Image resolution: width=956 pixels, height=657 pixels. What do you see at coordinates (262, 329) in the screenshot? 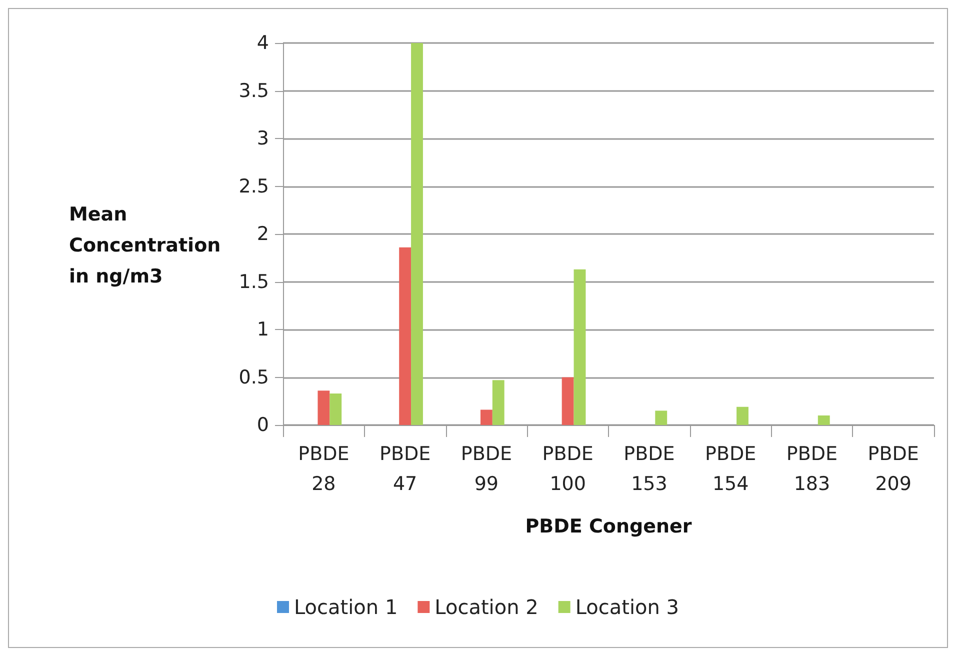
I see `y-tick-label: 1` at bounding box center [262, 329].